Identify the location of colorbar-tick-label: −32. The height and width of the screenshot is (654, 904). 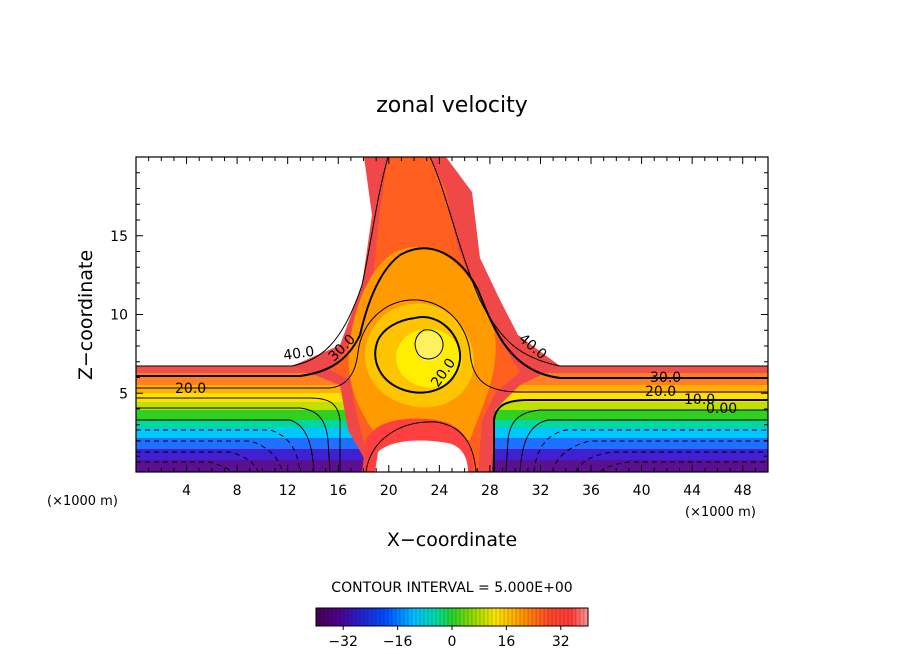
(343, 642).